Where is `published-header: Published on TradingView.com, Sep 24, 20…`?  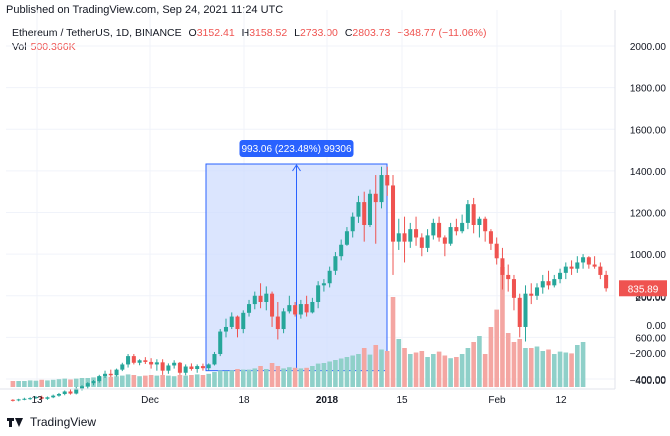
published-header: Published on TradingView.com, Sep 24, 20… is located at coordinates (145, 10).